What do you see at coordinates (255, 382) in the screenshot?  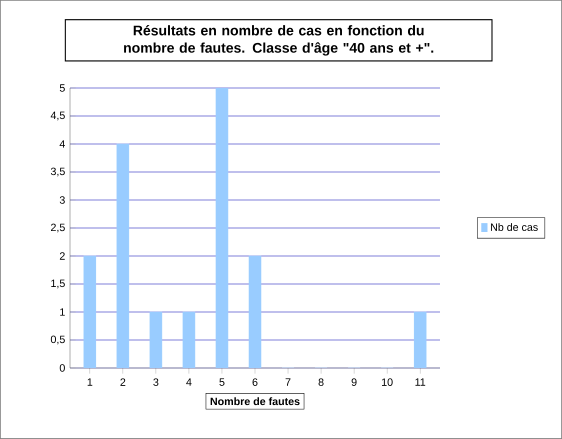 I see `x-tick-label: 6` at bounding box center [255, 382].